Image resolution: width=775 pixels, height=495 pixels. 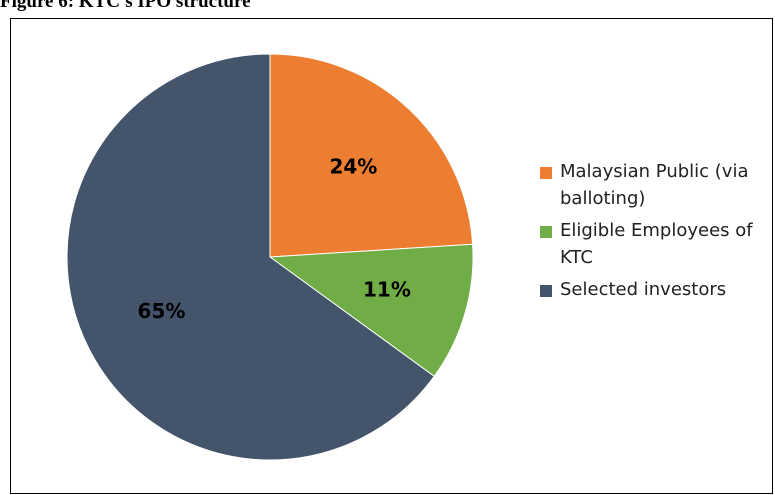 I want to click on legend-label: Eligible Employees of KTC, so click(x=656, y=244).